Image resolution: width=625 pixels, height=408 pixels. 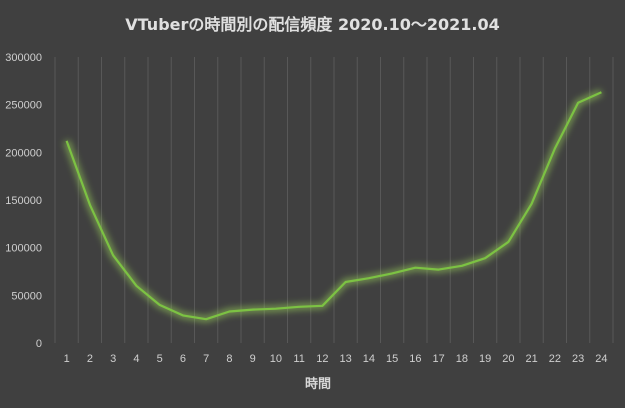 What do you see at coordinates (26, 296) in the screenshot?
I see `y-tick-label: 50000` at bounding box center [26, 296].